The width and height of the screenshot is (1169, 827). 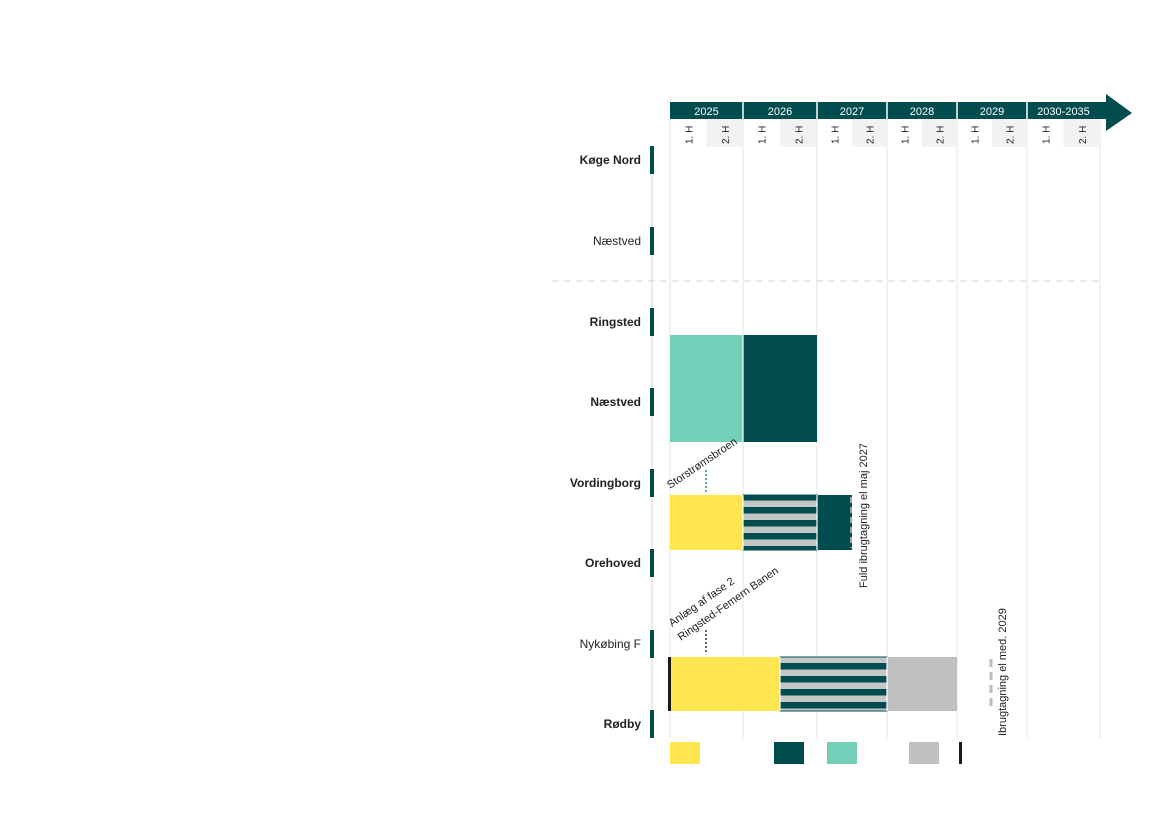 I want to click on annotation-label: Ibrugtagning el med. 2029, so click(x=1003, y=672).